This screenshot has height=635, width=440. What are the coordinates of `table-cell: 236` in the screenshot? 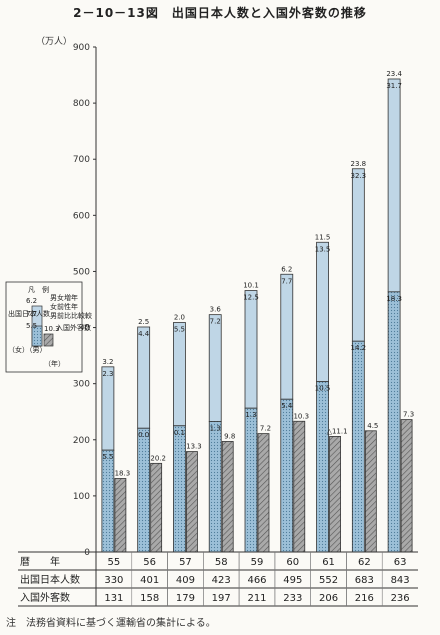 It's located at (400, 598).